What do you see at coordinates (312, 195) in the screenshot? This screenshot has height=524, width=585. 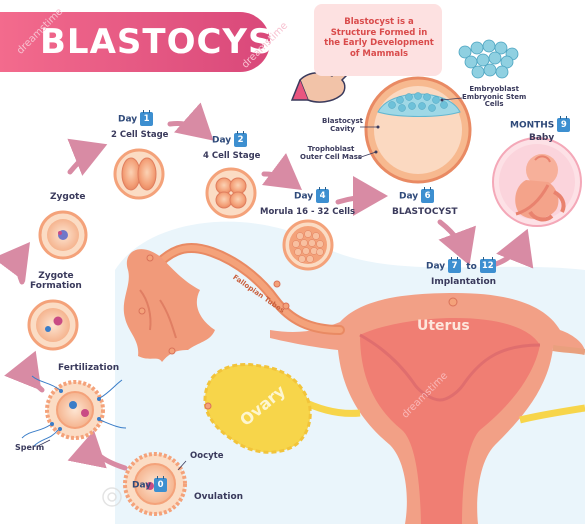 I see `day-4-tag: Day 4` at bounding box center [312, 195].